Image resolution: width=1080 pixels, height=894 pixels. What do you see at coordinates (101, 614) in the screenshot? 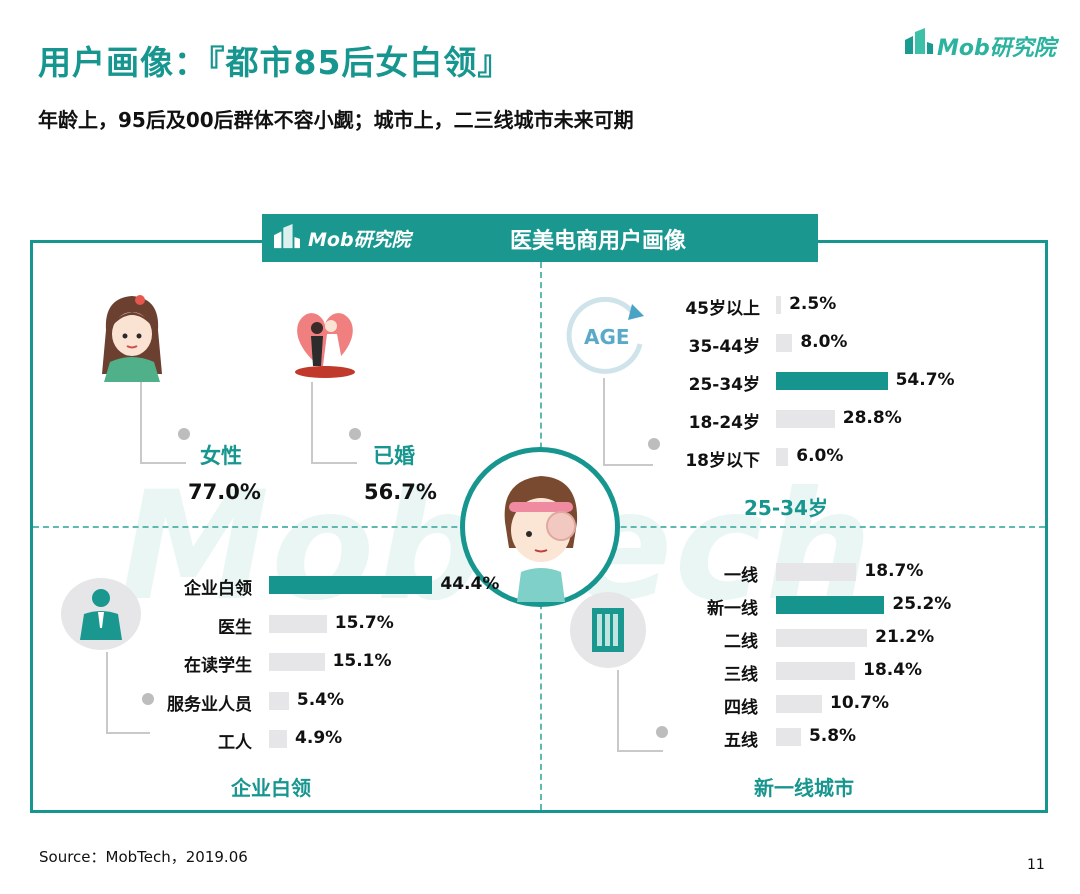
I see `businessman-icon` at bounding box center [101, 614].